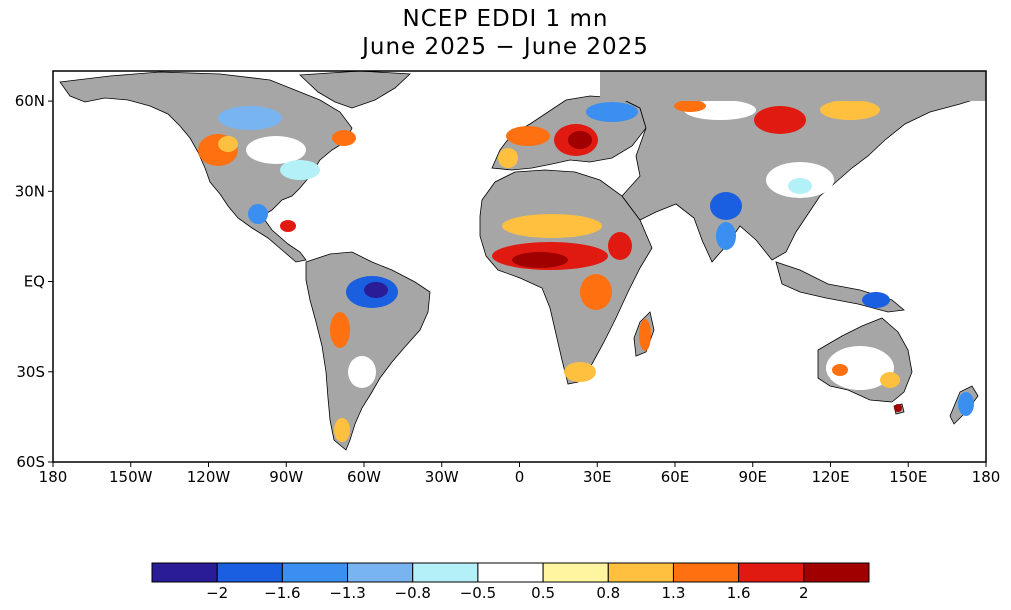 This screenshot has height=610, width=1011. What do you see at coordinates (552, 226) in the screenshot?
I see `drying-patch-sahara-edge` at bounding box center [552, 226].